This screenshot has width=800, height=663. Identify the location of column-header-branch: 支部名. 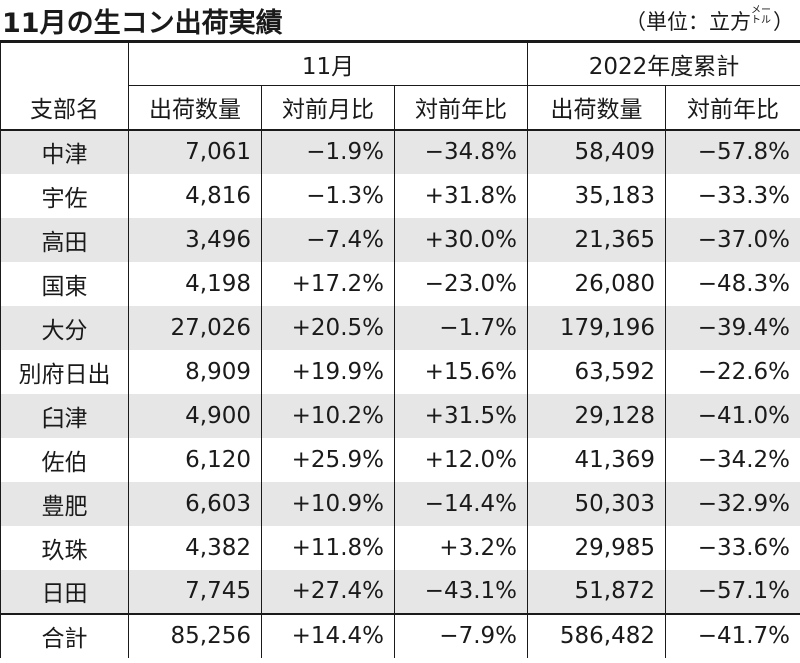
(64, 108).